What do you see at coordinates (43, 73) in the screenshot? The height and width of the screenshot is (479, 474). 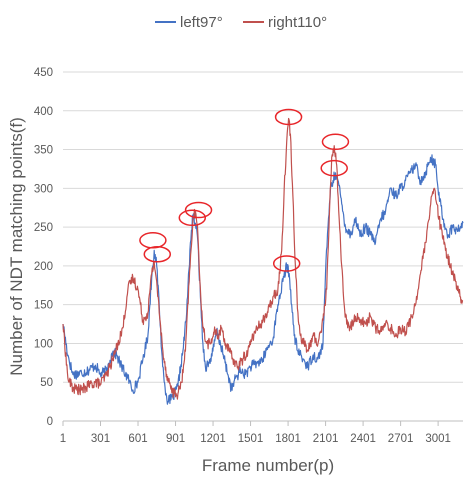 I see `y-tick-label: 450` at bounding box center [43, 73].